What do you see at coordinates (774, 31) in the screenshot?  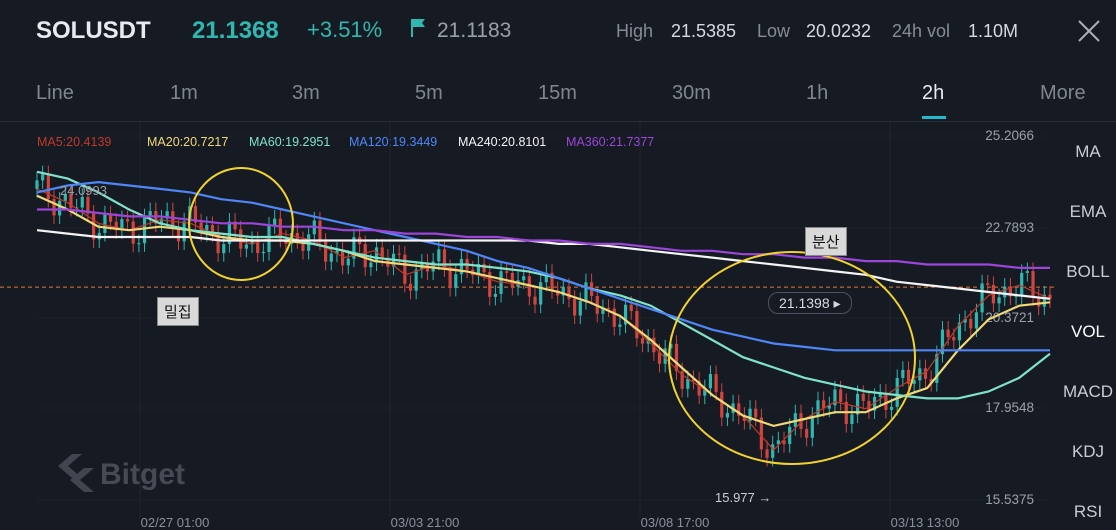 I see `low-label: Low` at bounding box center [774, 31].